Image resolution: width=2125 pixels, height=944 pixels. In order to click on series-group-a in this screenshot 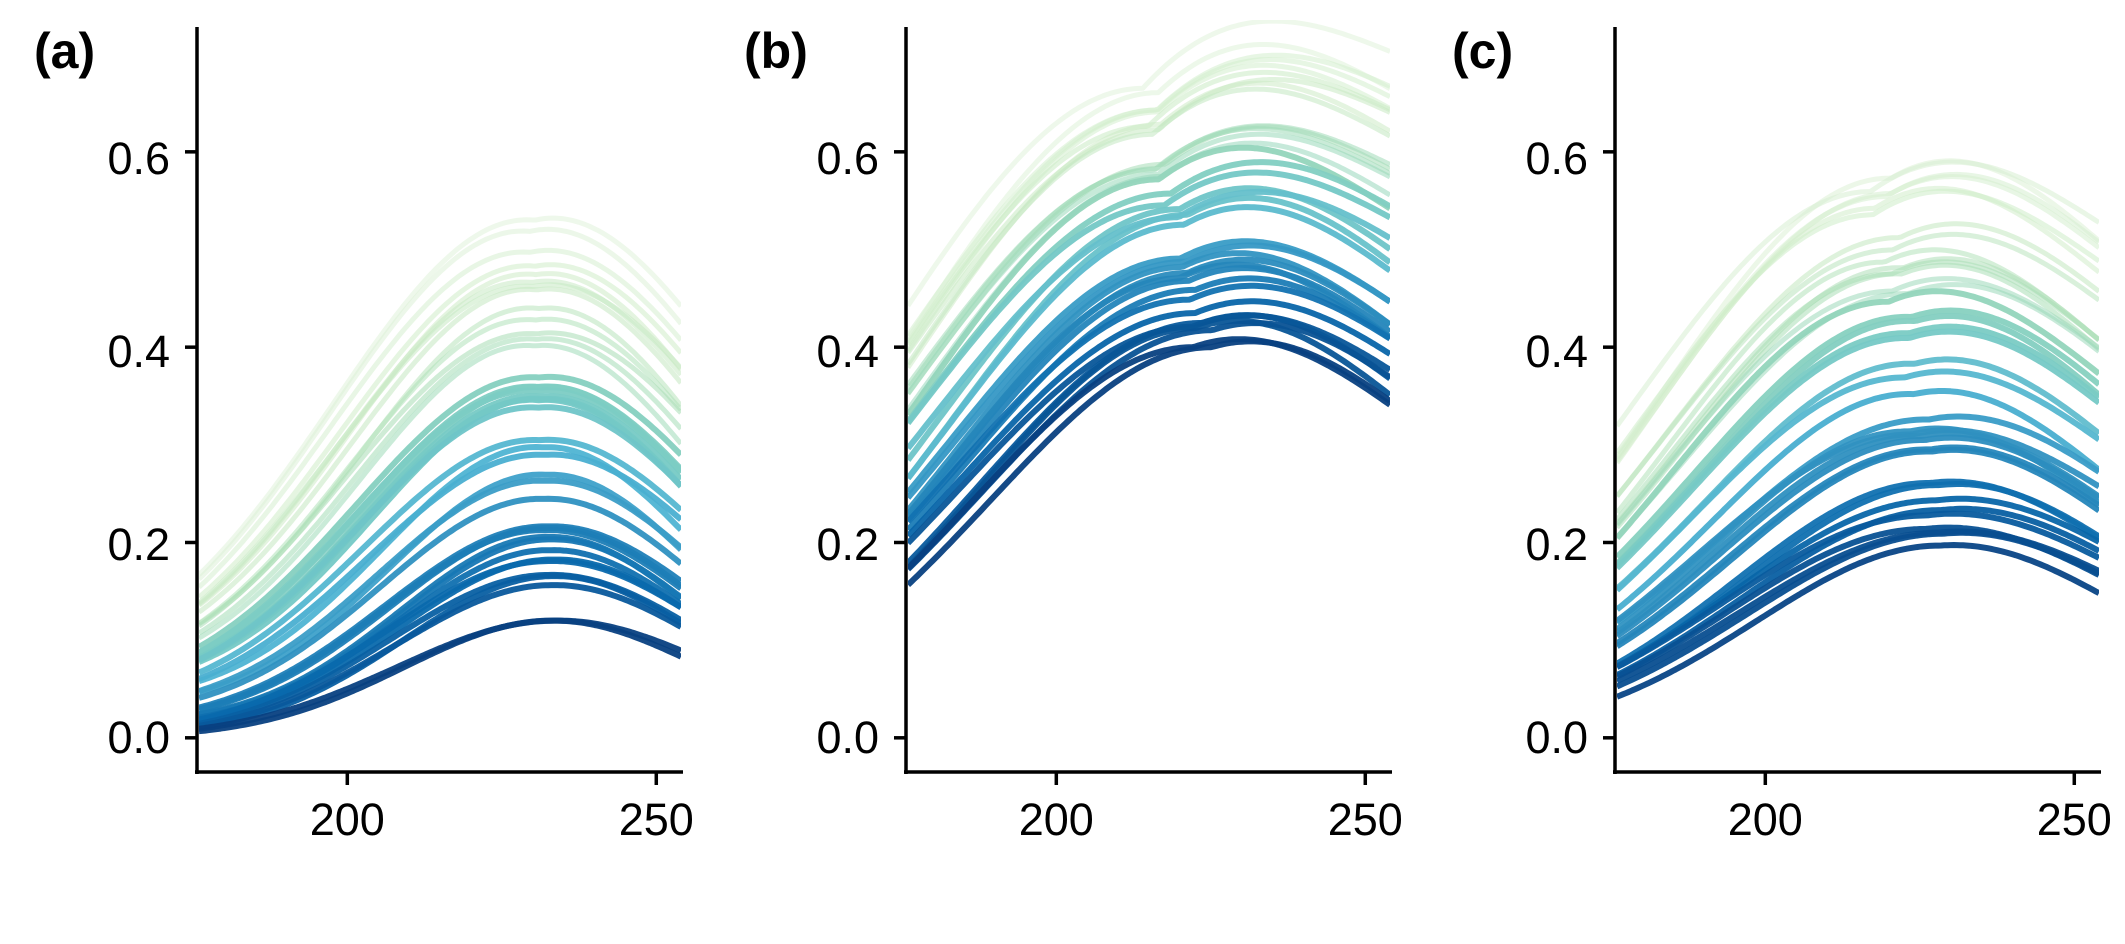, I will do `click(440, 475)`.